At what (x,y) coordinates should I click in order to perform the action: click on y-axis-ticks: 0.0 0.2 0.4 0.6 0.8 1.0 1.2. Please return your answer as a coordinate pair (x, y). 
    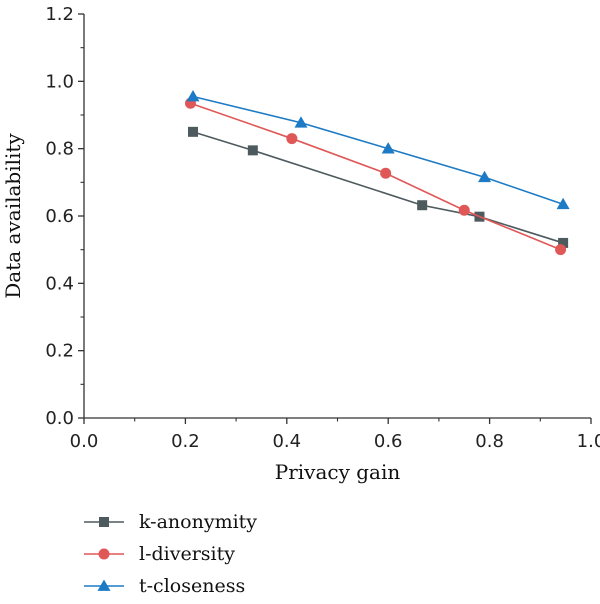
    Looking at the image, I should click on (64, 216).